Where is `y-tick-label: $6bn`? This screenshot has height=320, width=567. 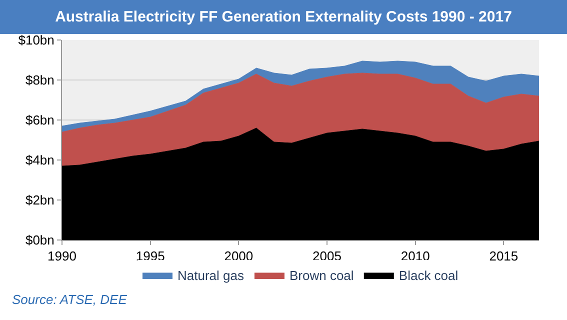
y-tick-label: $6bn is located at coordinates (39, 120).